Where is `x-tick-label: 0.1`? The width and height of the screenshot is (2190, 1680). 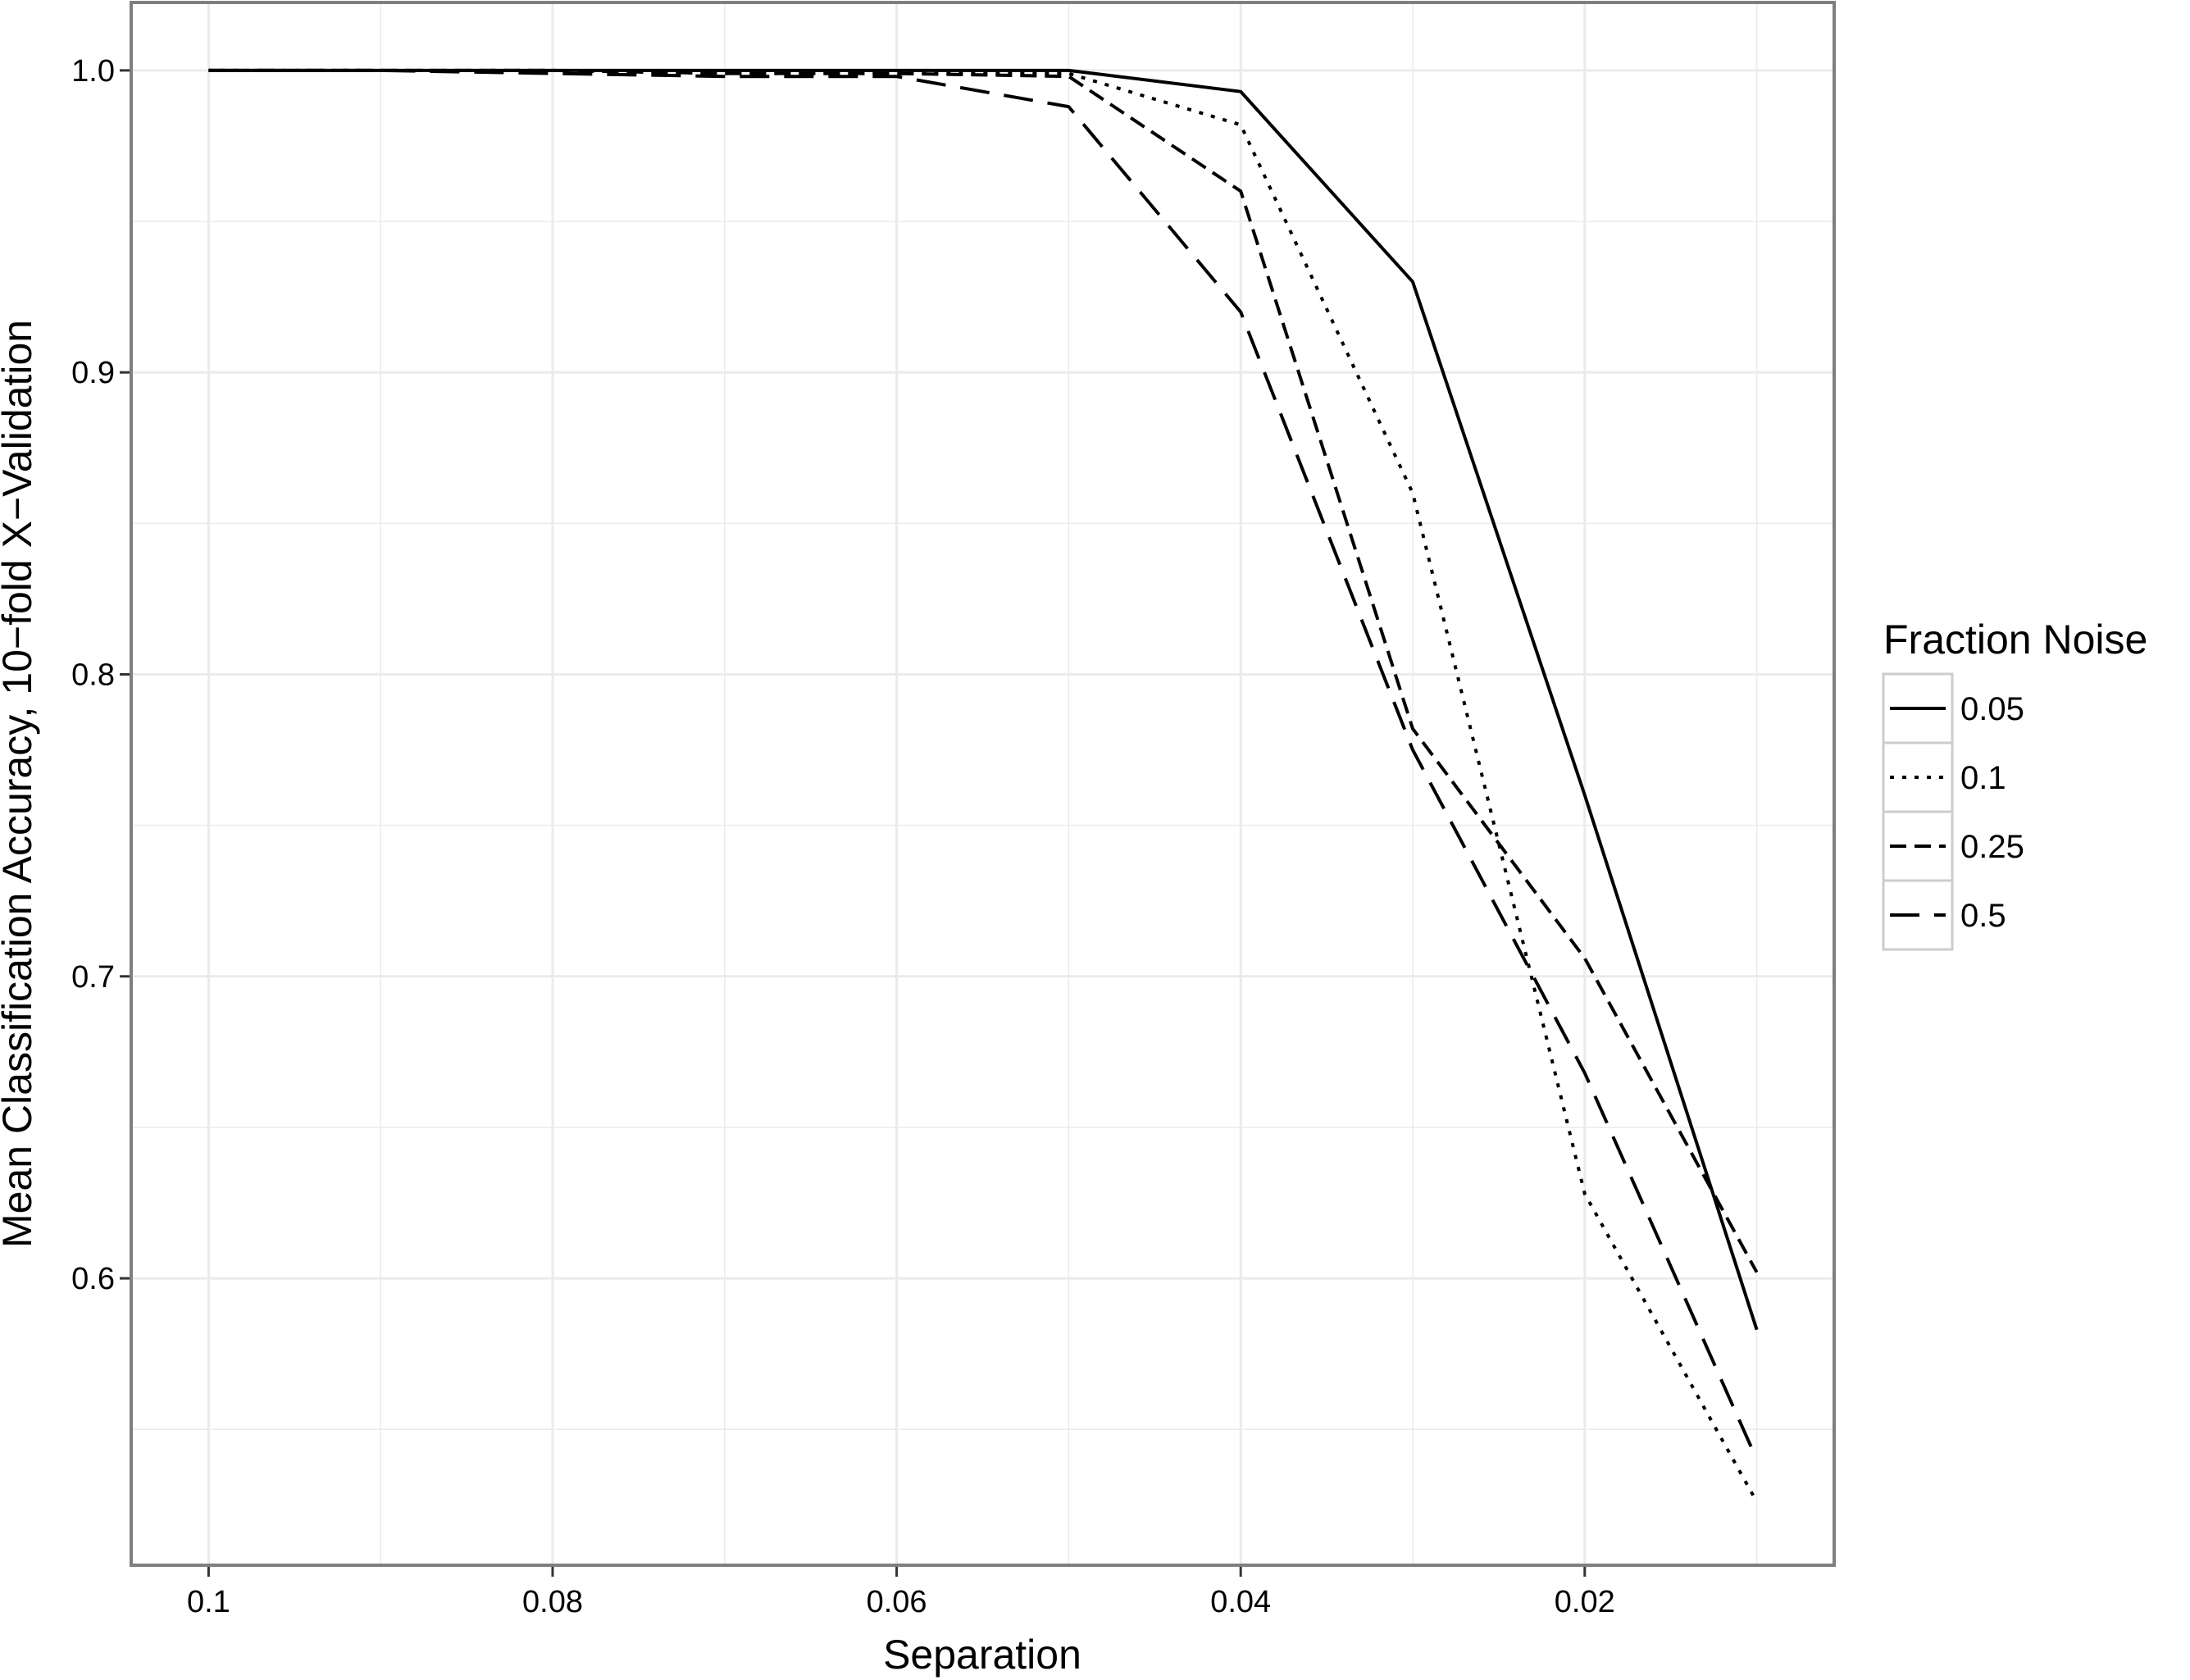
x-tick-label: 0.1 is located at coordinates (208, 1602).